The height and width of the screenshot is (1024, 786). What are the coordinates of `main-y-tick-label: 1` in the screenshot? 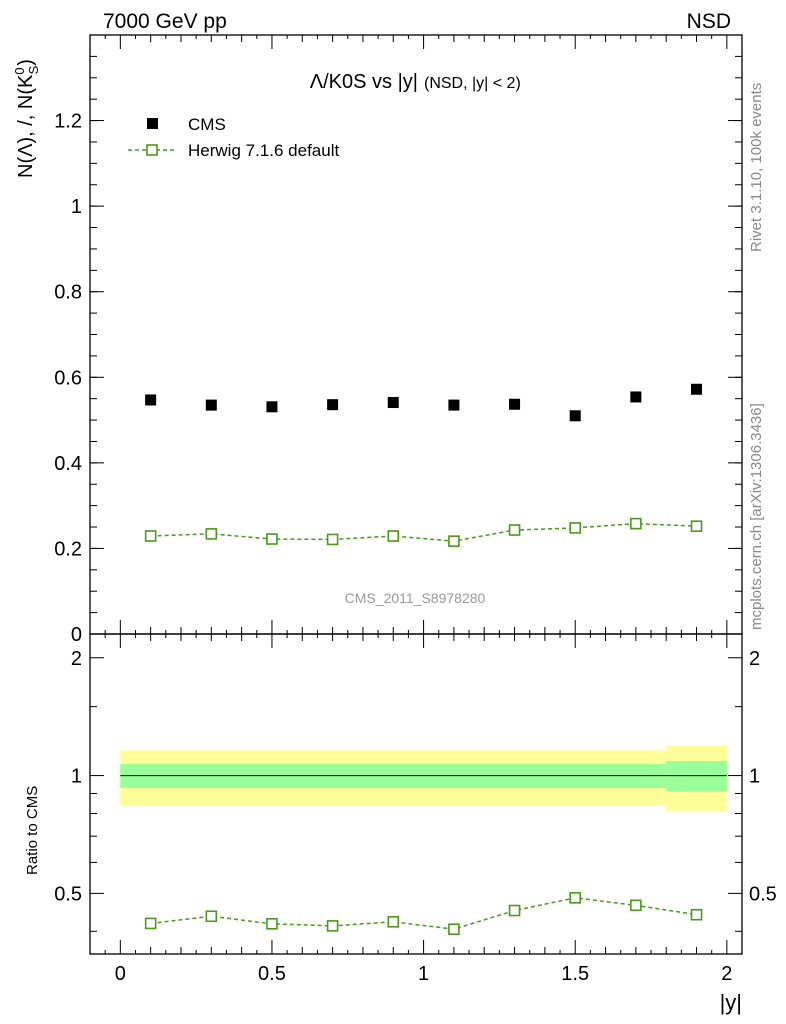 It's located at (76, 207).